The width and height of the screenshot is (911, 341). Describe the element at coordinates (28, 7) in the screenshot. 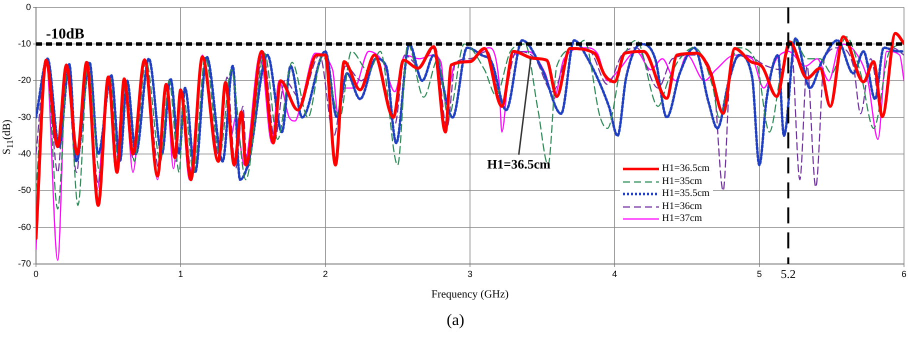

I see `y-tick-label: 0` at that location.